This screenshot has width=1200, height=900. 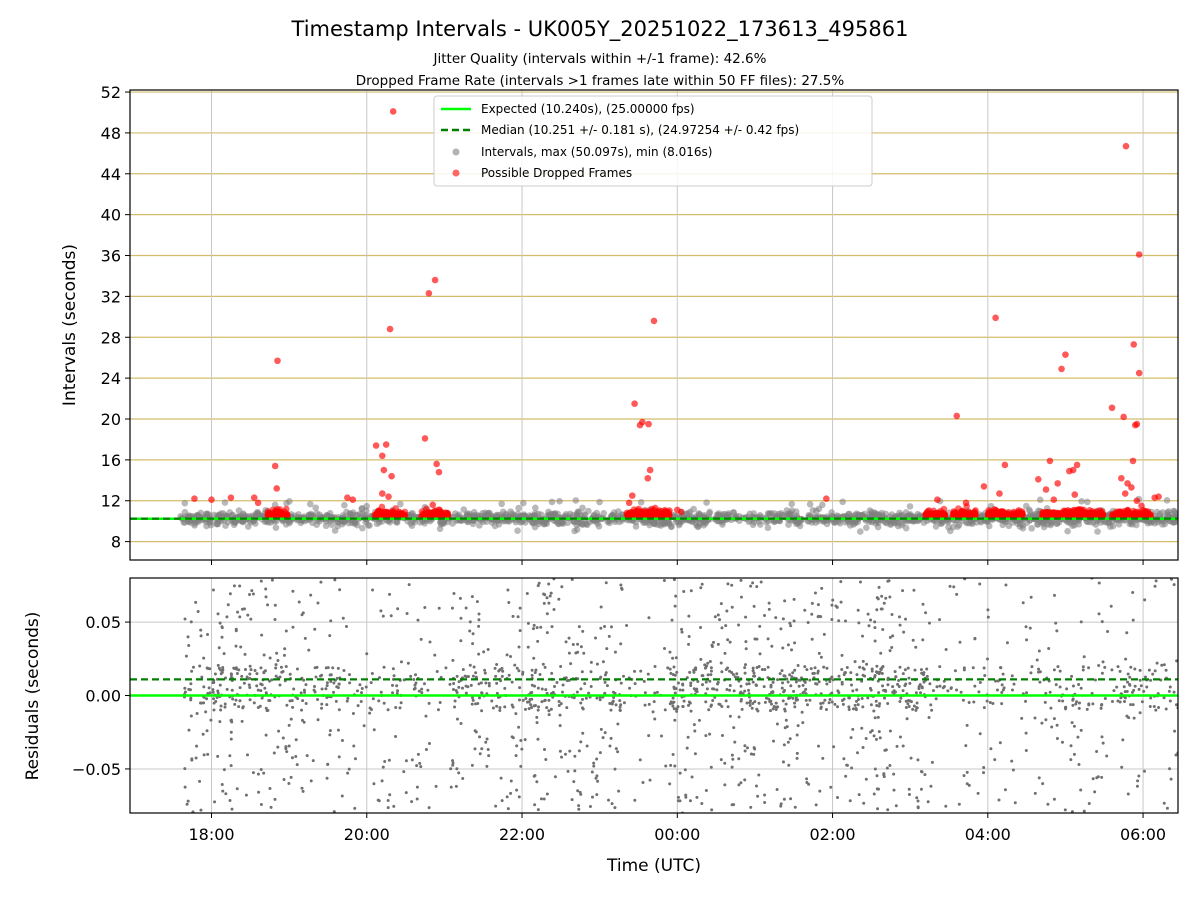 I want to click on intervals-ytick-label: 28, so click(x=111, y=337).